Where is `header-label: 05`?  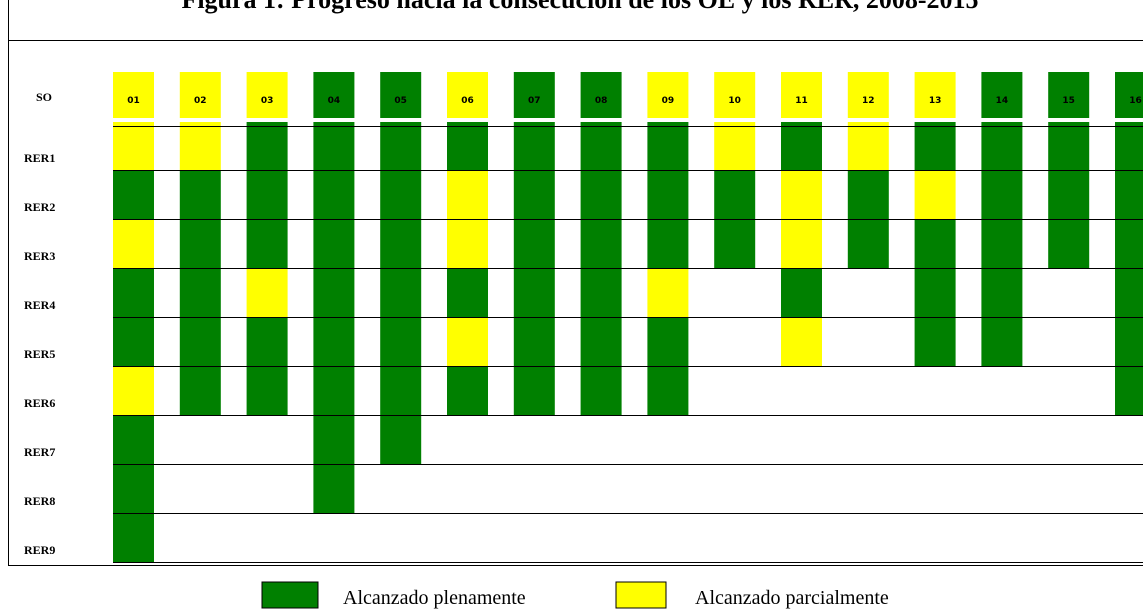
header-label: 05 is located at coordinates (400, 101).